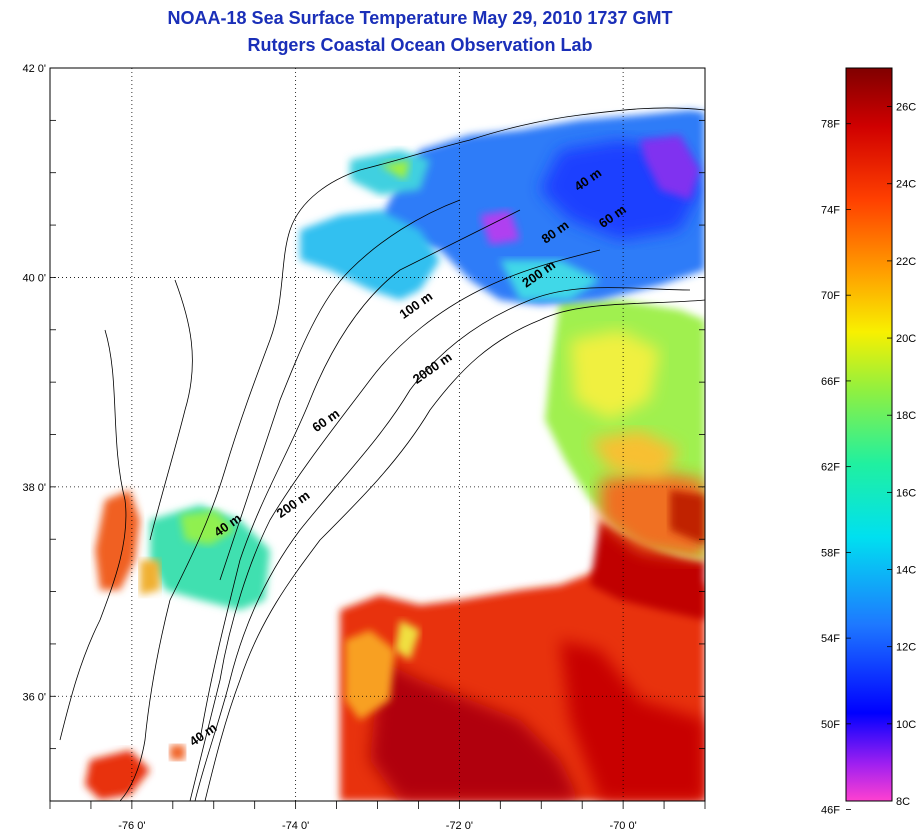 This screenshot has width=920, height=832. I want to click on lon-tick-label: -72 0', so click(459, 826).